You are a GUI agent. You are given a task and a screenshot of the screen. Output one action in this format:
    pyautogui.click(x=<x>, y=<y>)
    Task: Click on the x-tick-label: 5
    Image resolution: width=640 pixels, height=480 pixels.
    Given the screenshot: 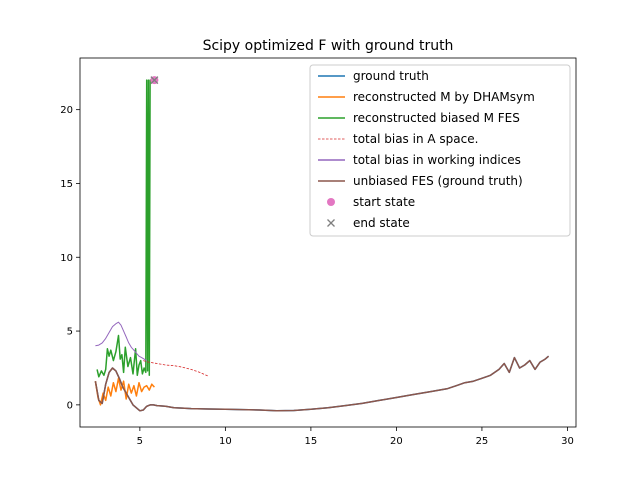 What is the action you would take?
    pyautogui.click(x=140, y=441)
    